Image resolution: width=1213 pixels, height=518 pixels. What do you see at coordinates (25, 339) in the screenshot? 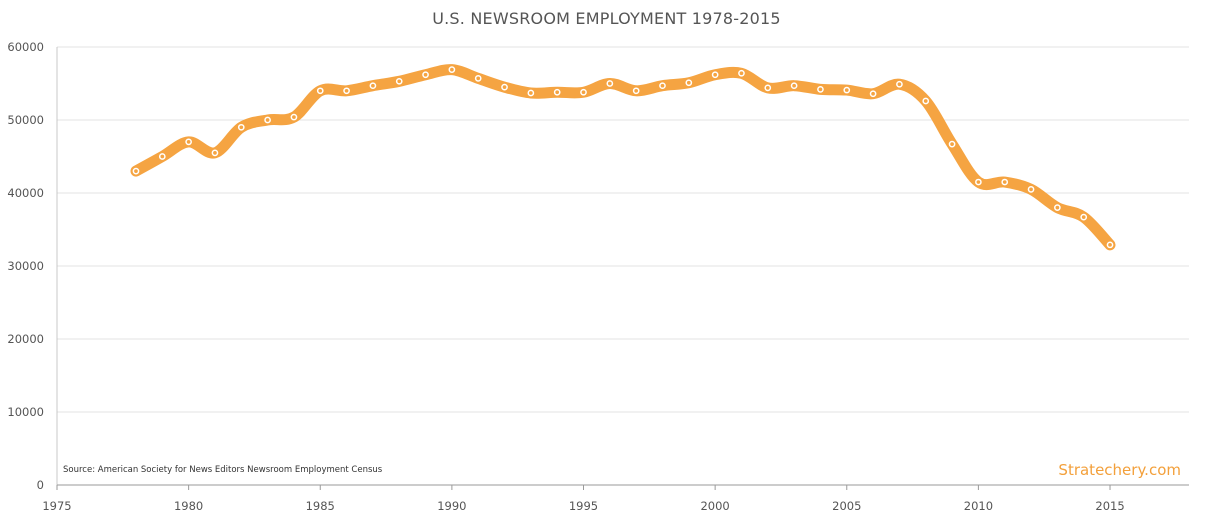
I see `y-tick-label: 20000` at bounding box center [25, 339].